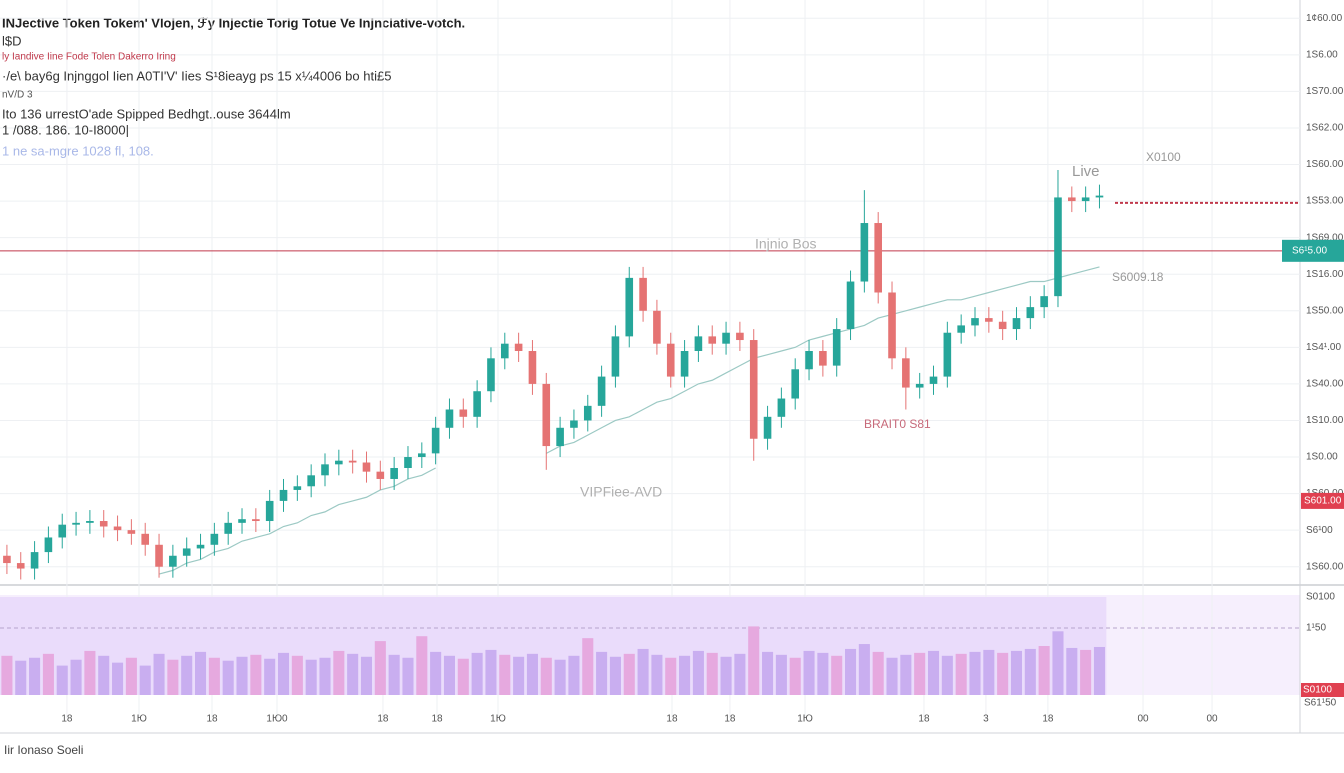 This screenshot has height=773, width=1344. What do you see at coordinates (621, 492) in the screenshot?
I see `annotation: VIPFiee-AVD` at bounding box center [621, 492].